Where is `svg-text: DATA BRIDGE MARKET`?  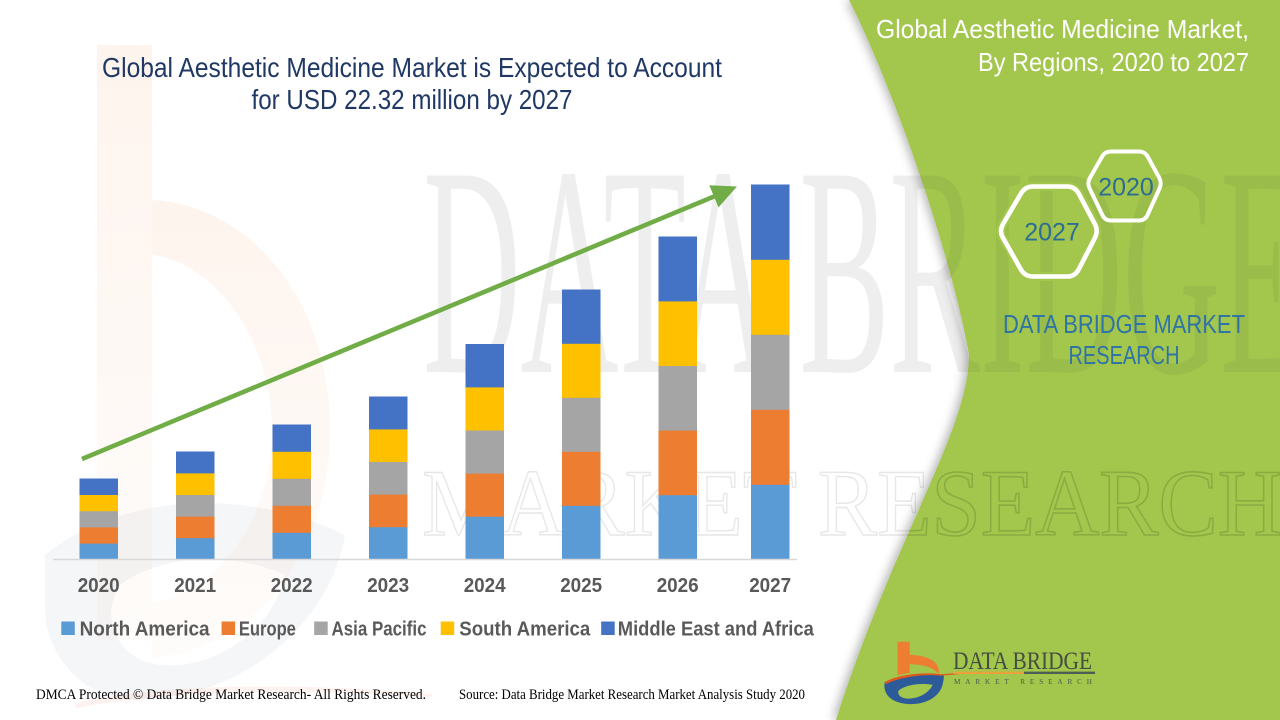 svg-text: DATA BRIDGE MARKET is located at coordinates (1124, 324).